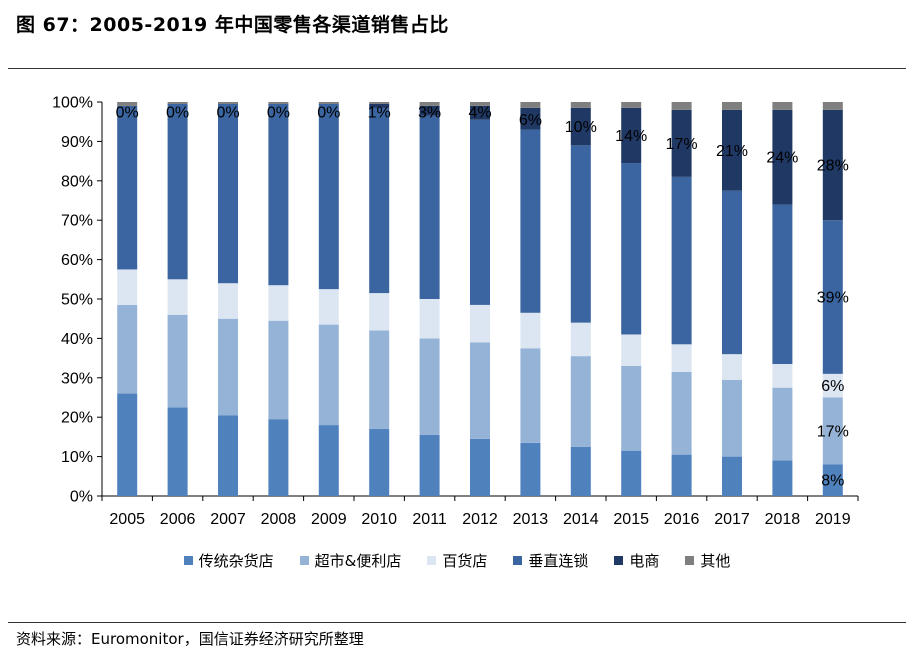  What do you see at coordinates (77, 221) in the screenshot?
I see `y-tick-label: 70%` at bounding box center [77, 221].